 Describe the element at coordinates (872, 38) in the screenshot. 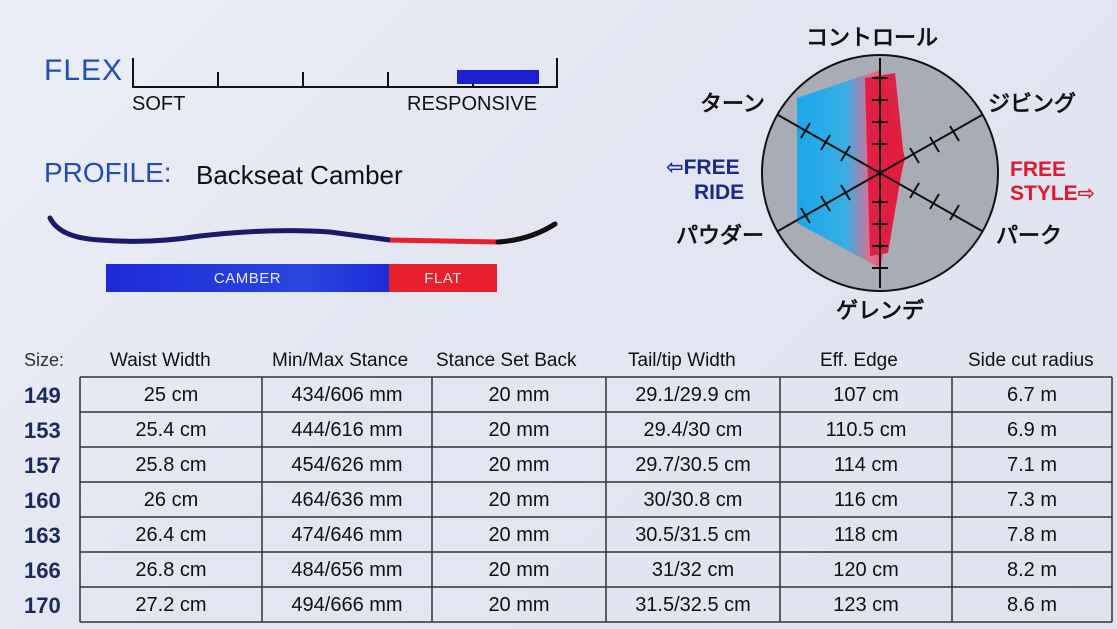

I see `radar-label-control: コントロール` at that location.